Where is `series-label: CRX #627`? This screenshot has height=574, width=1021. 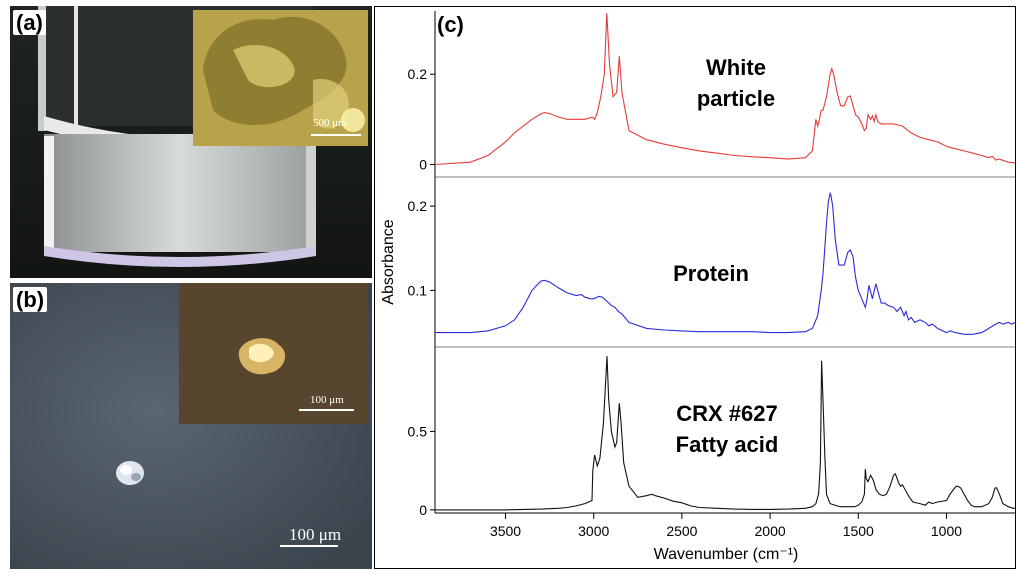
series-label: CRX #627 is located at coordinates (727, 413).